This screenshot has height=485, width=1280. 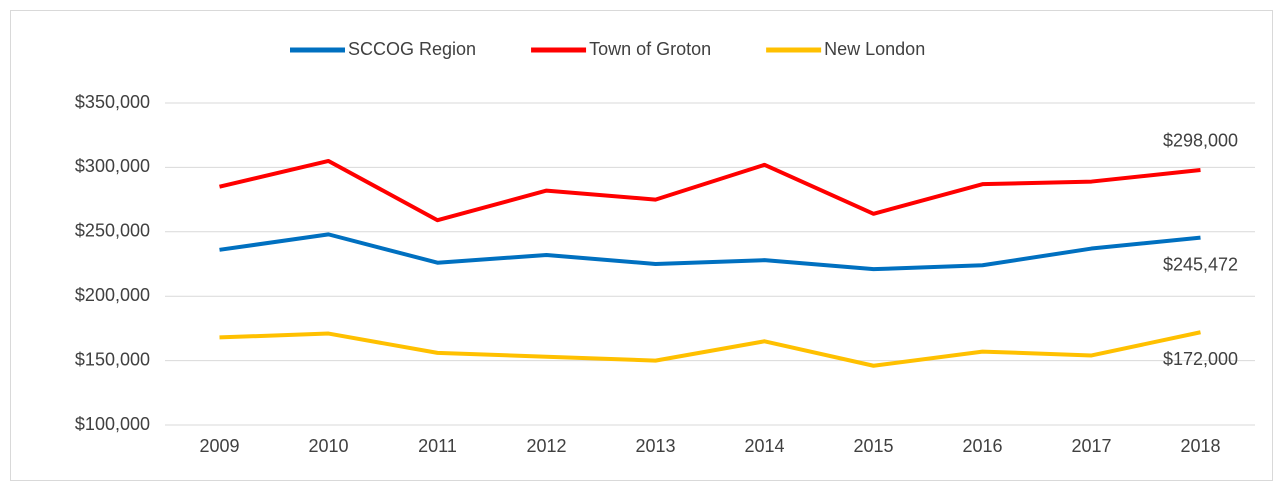 What do you see at coordinates (437, 446) in the screenshot?
I see `x-tick-label: 2011` at bounding box center [437, 446].